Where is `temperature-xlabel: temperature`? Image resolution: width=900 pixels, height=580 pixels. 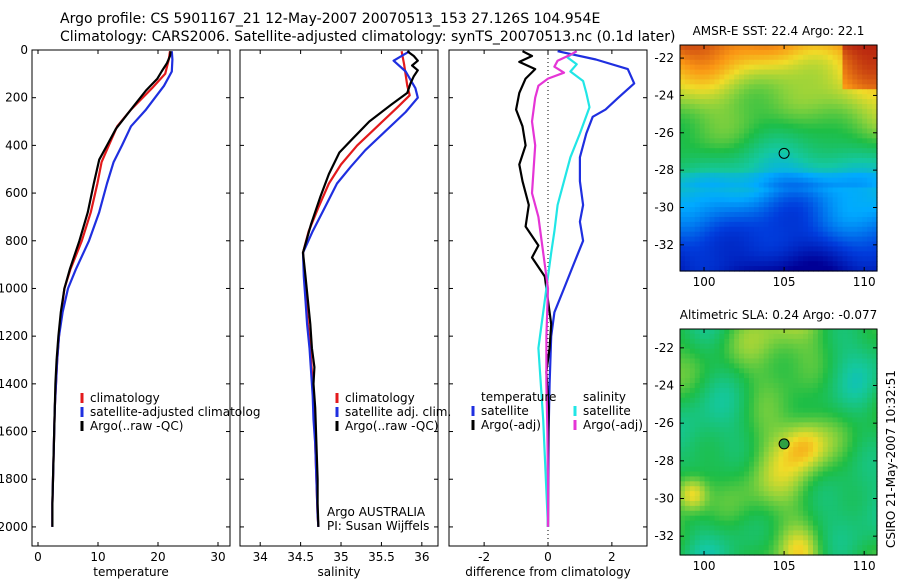 temperature-xlabel: temperature is located at coordinates (130, 572).